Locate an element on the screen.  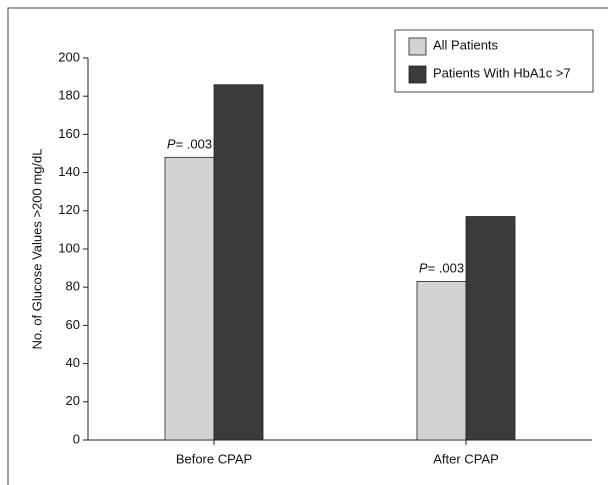
y-tick-label: 60 is located at coordinates (73, 324).